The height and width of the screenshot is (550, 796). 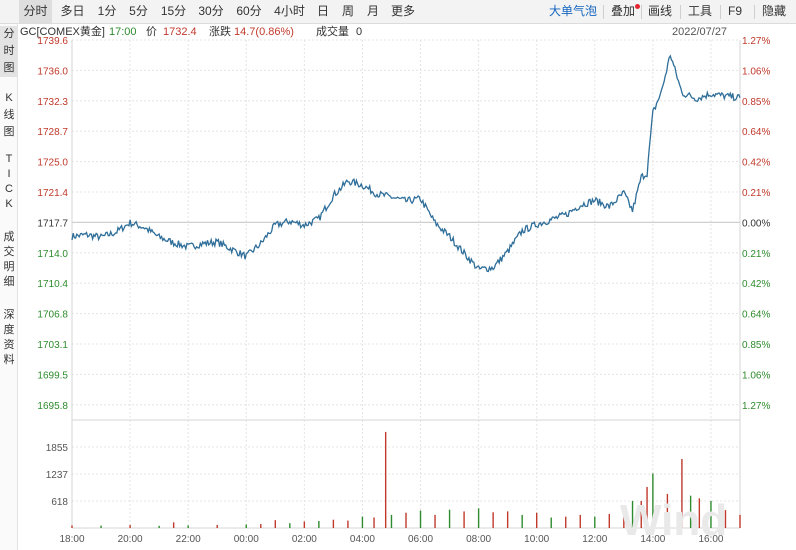 What do you see at coordinates (536, 539) in the screenshot?
I see `x-tick-label: 10:00` at bounding box center [536, 539].